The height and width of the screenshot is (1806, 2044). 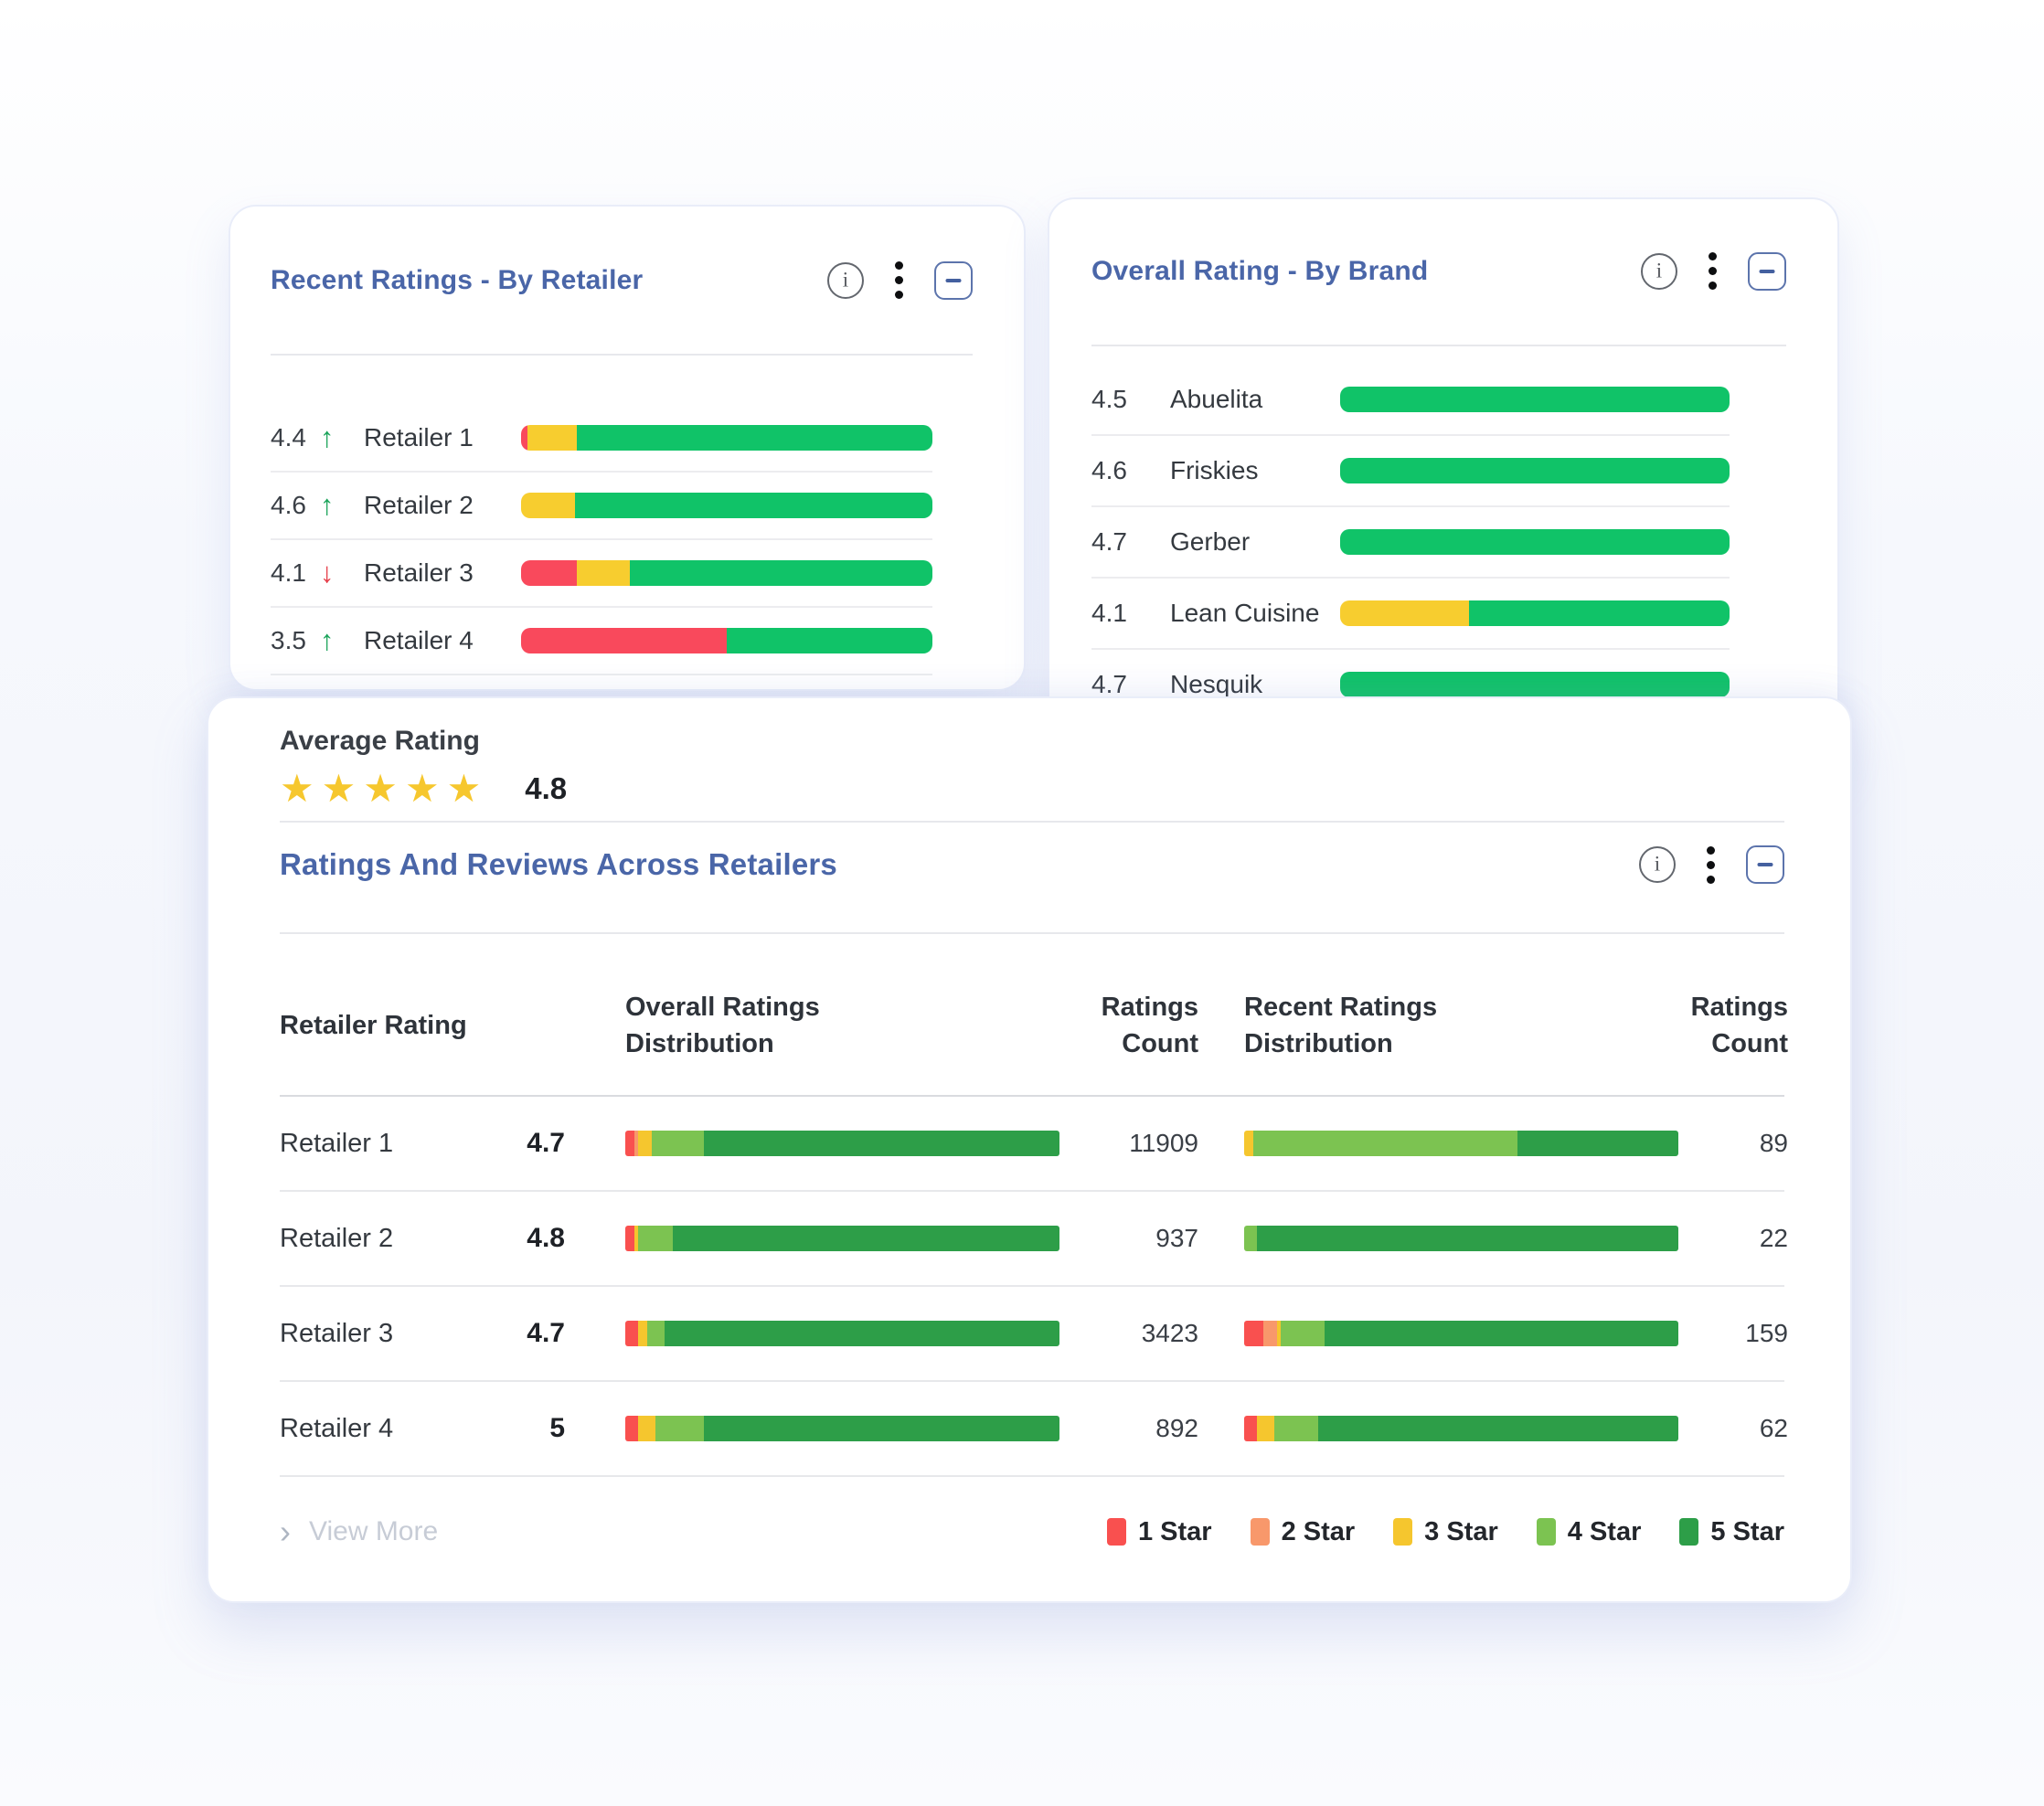 What do you see at coordinates (1176, 1238) in the screenshot?
I see `overall-ratings-count: 937` at bounding box center [1176, 1238].